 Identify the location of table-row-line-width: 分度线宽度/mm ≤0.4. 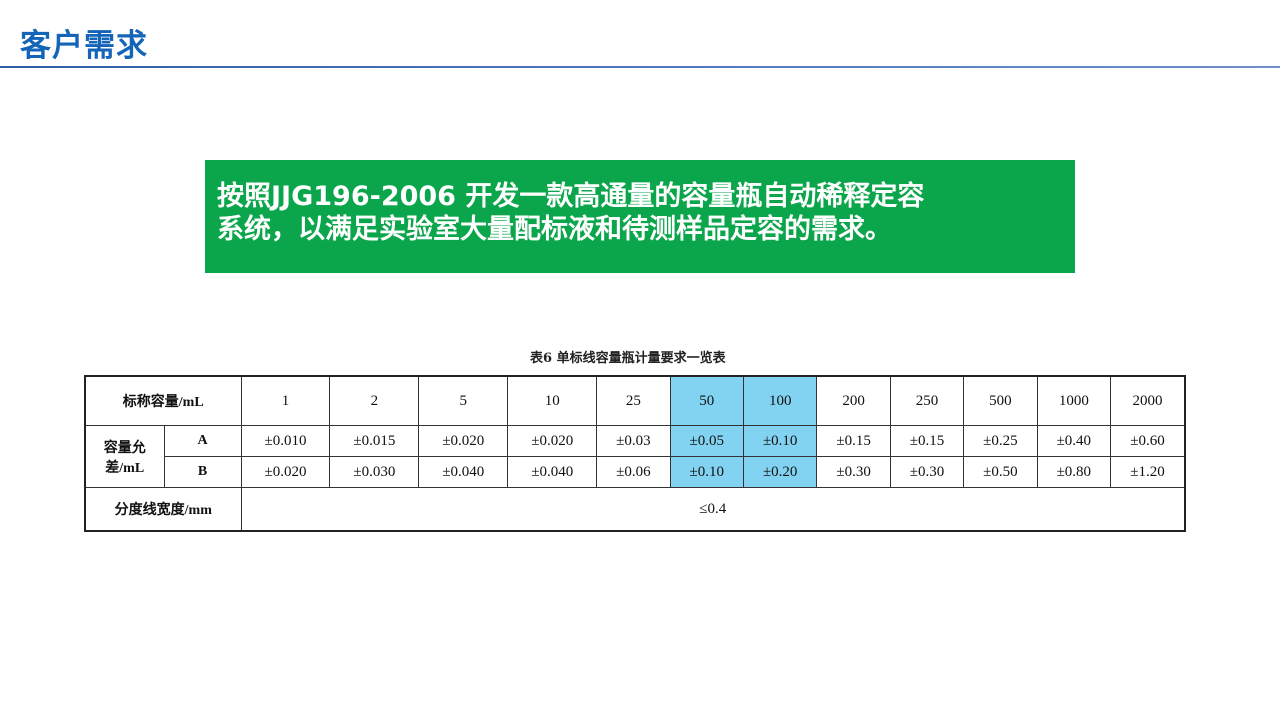
(635, 509).